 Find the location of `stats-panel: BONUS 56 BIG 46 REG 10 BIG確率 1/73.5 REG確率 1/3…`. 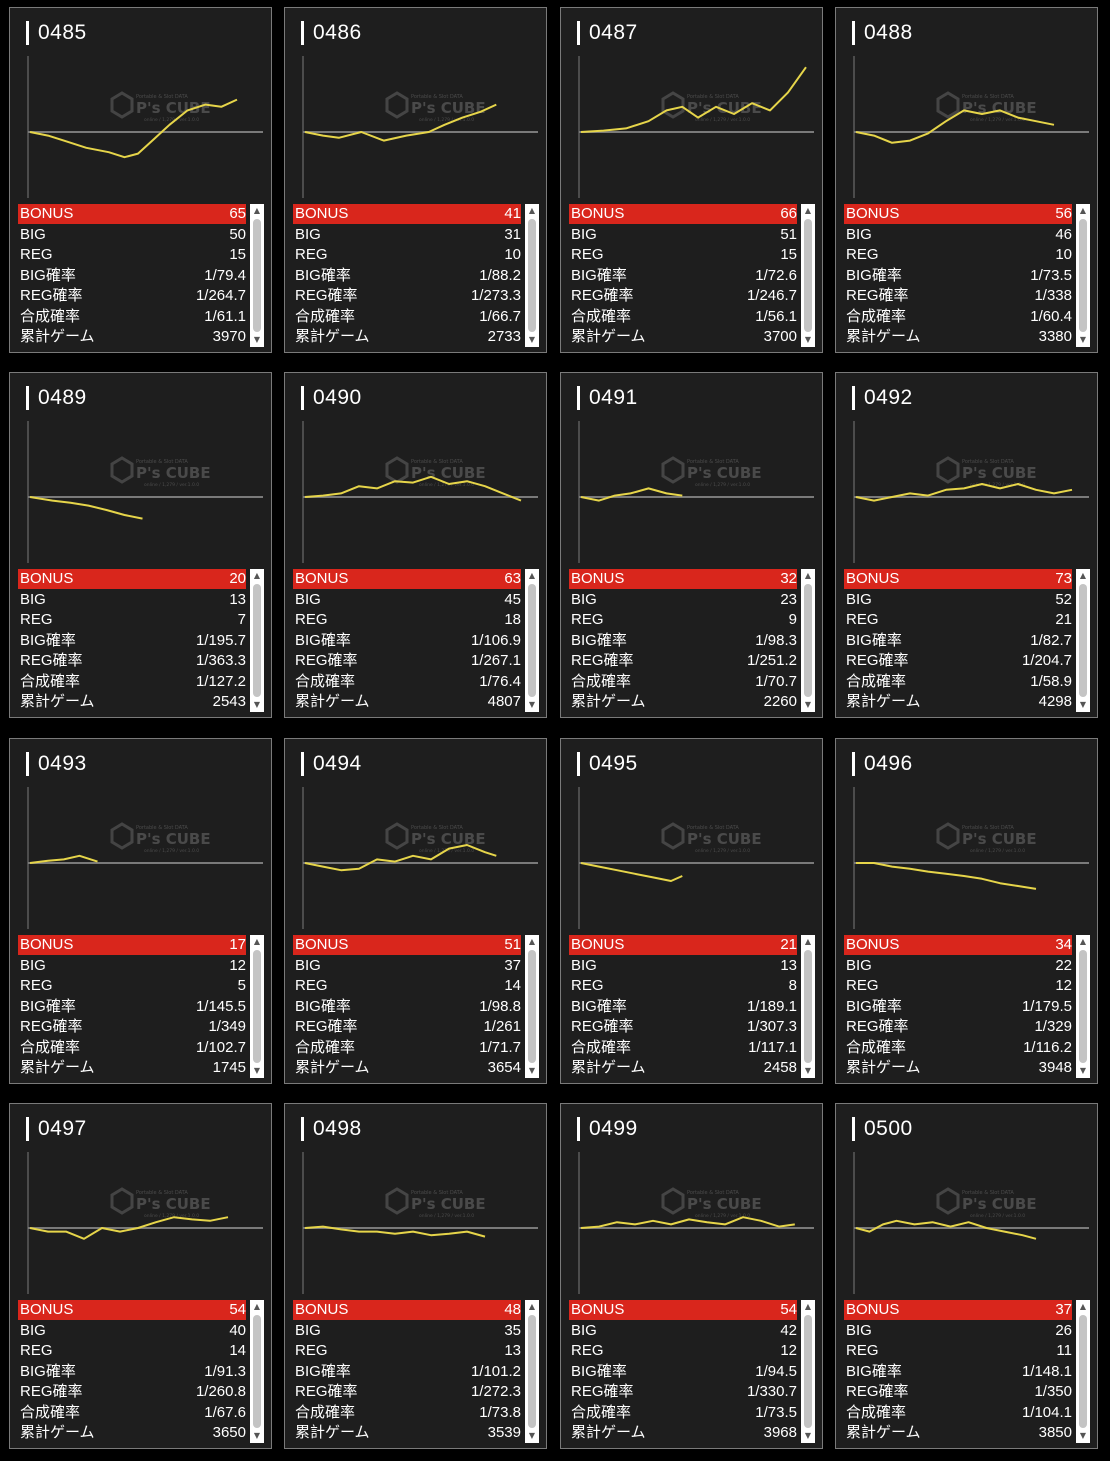

stats-panel: BONUS 56 BIG 46 REG 10 BIG確率 1/73.5 REG確率 1/3… is located at coordinates (968, 275).